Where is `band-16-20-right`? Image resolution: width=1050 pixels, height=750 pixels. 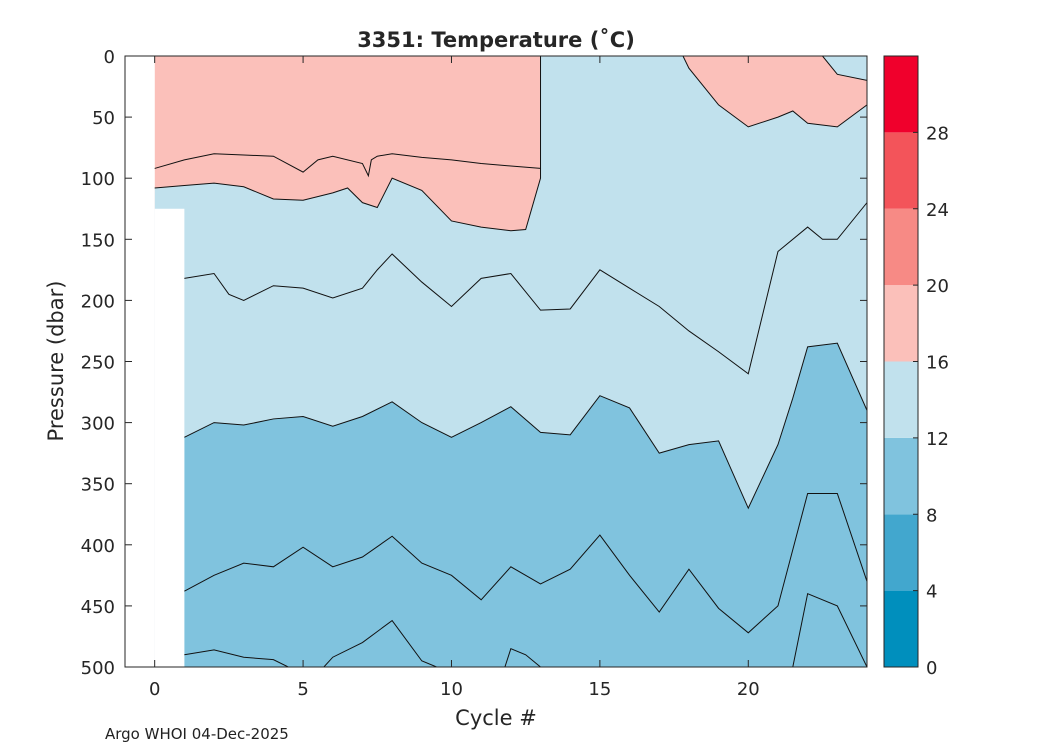
band-16-20-right is located at coordinates (774, 91).